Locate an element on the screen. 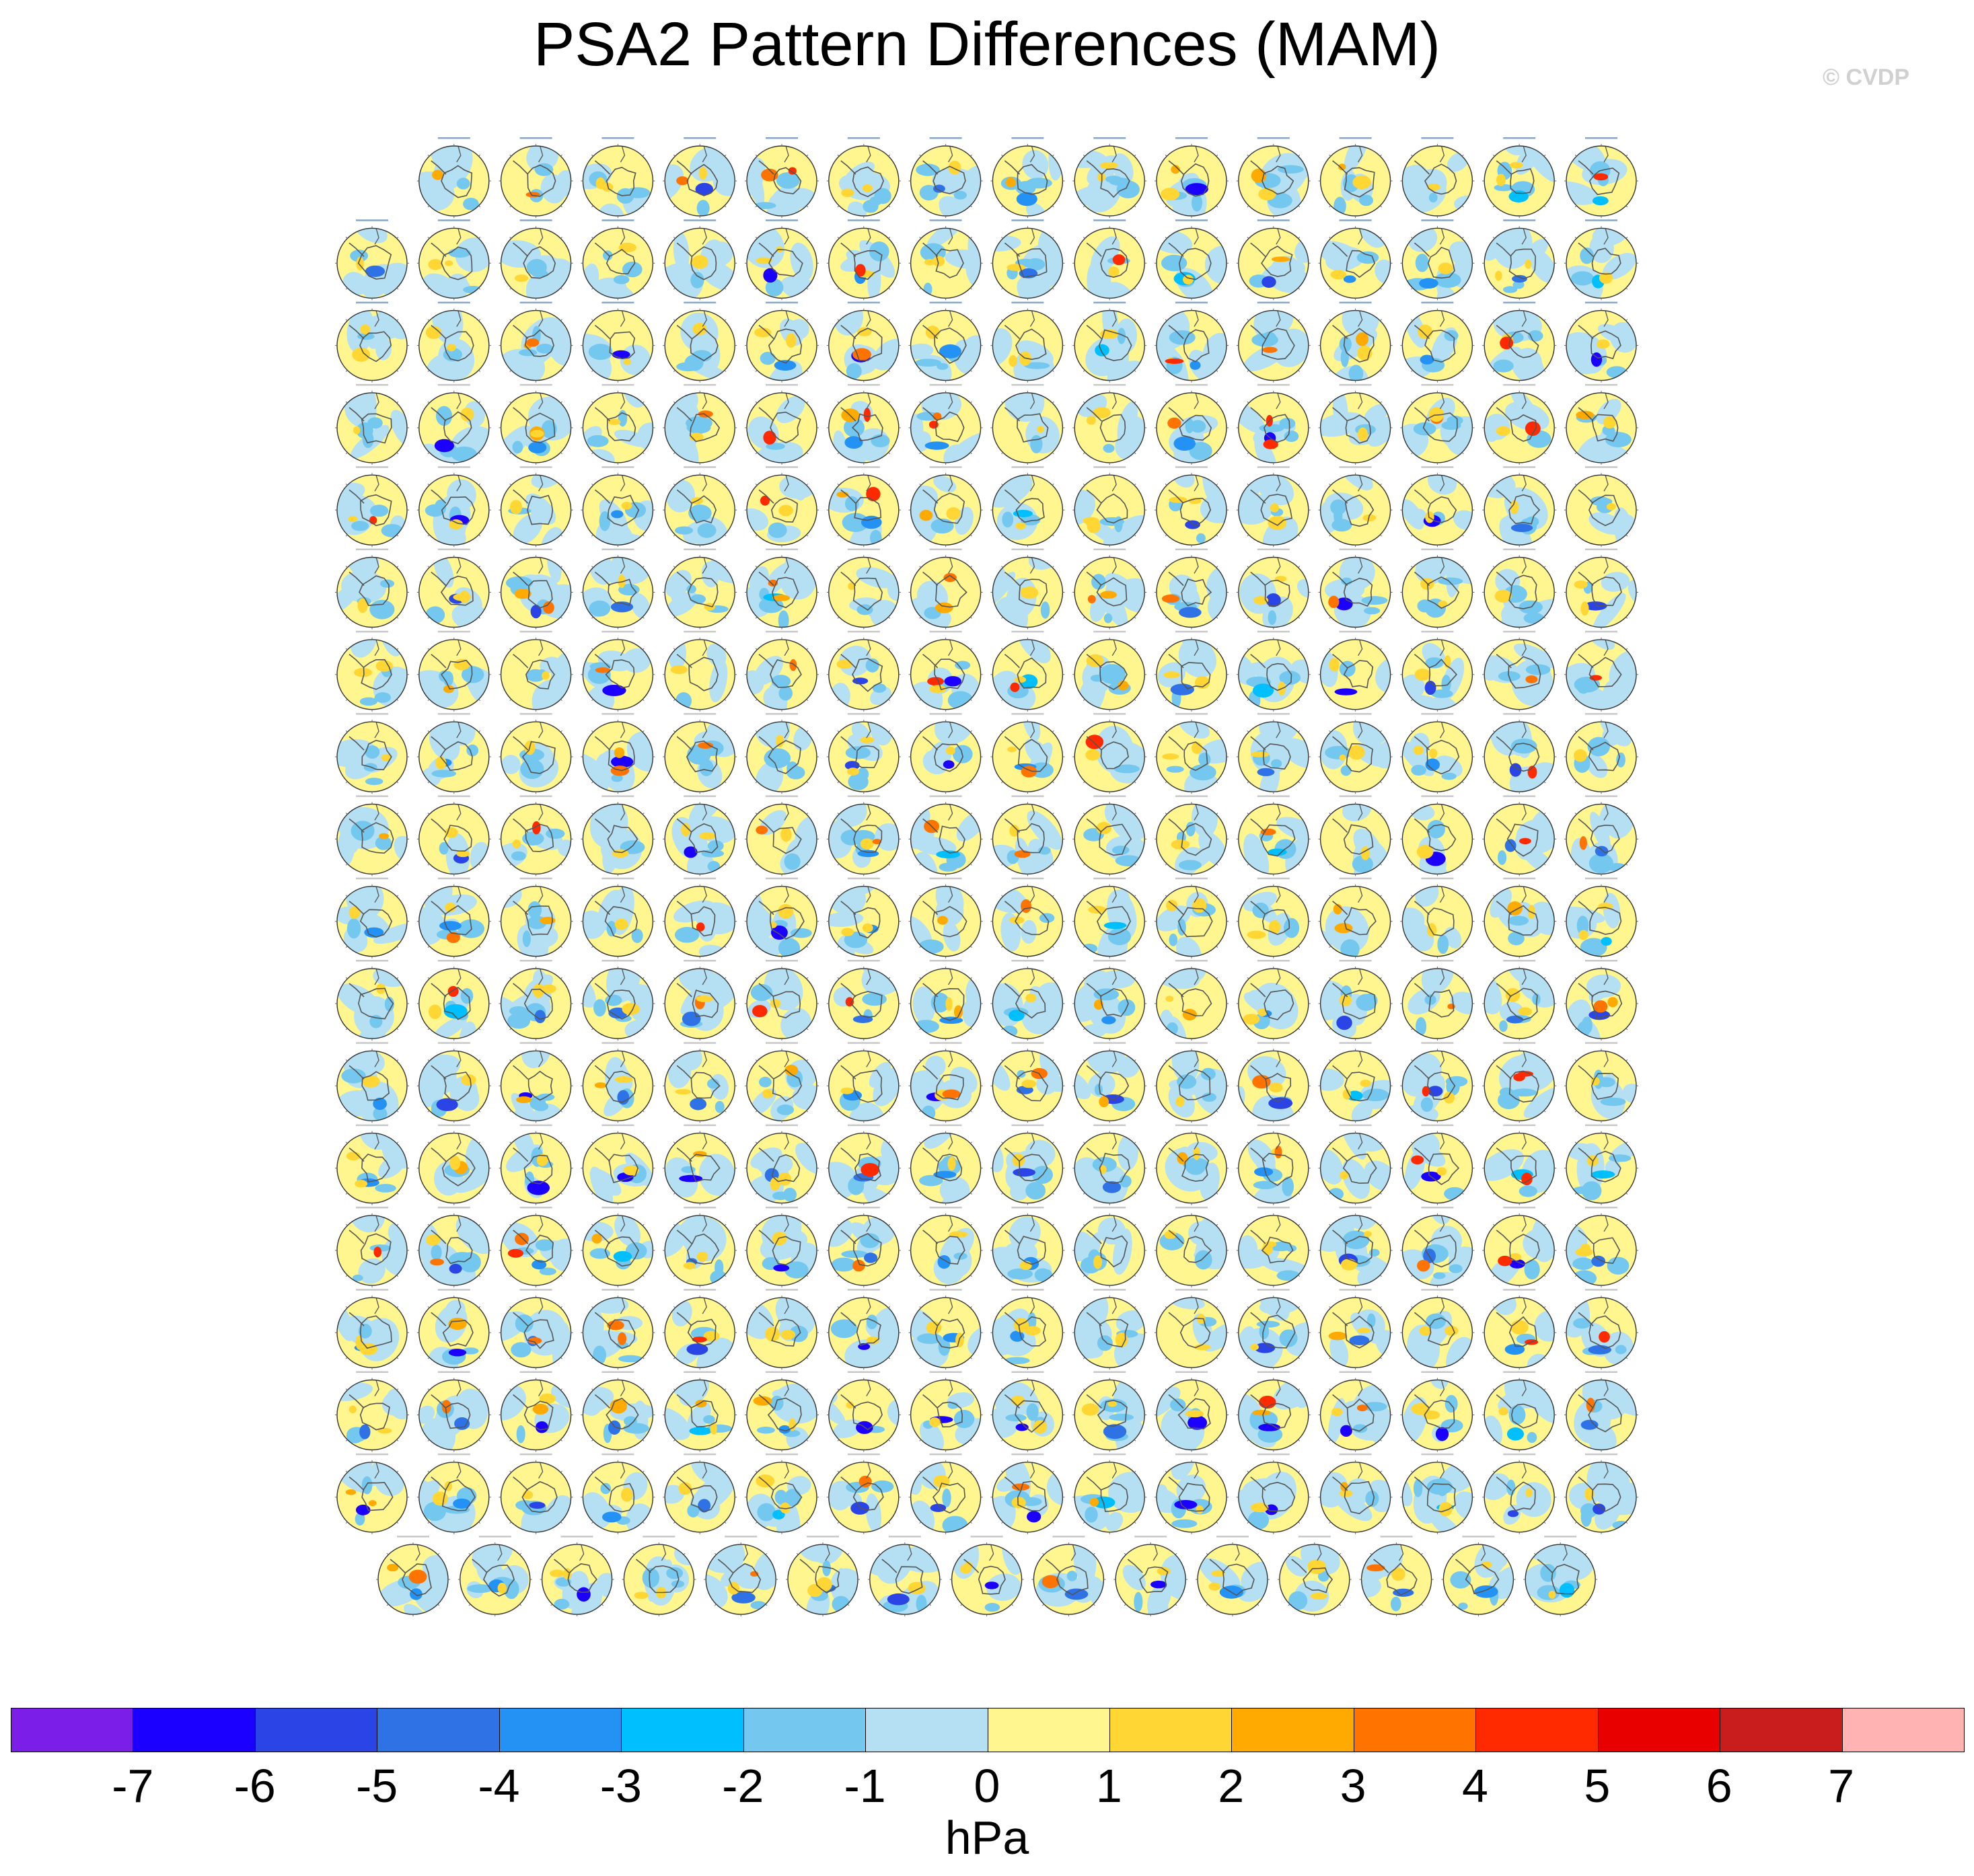  colorbar-tick-label: -5 is located at coordinates (377, 1786).